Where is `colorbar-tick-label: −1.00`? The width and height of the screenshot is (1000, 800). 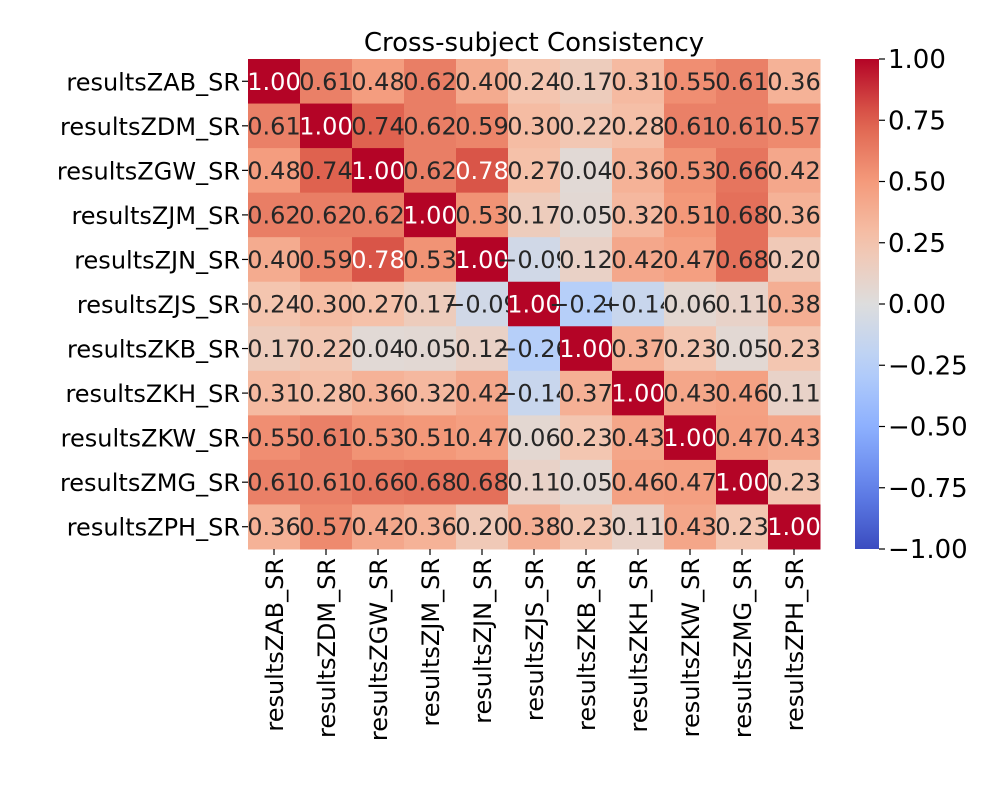
colorbar-tick-label: −1.00 is located at coordinates (928, 550).